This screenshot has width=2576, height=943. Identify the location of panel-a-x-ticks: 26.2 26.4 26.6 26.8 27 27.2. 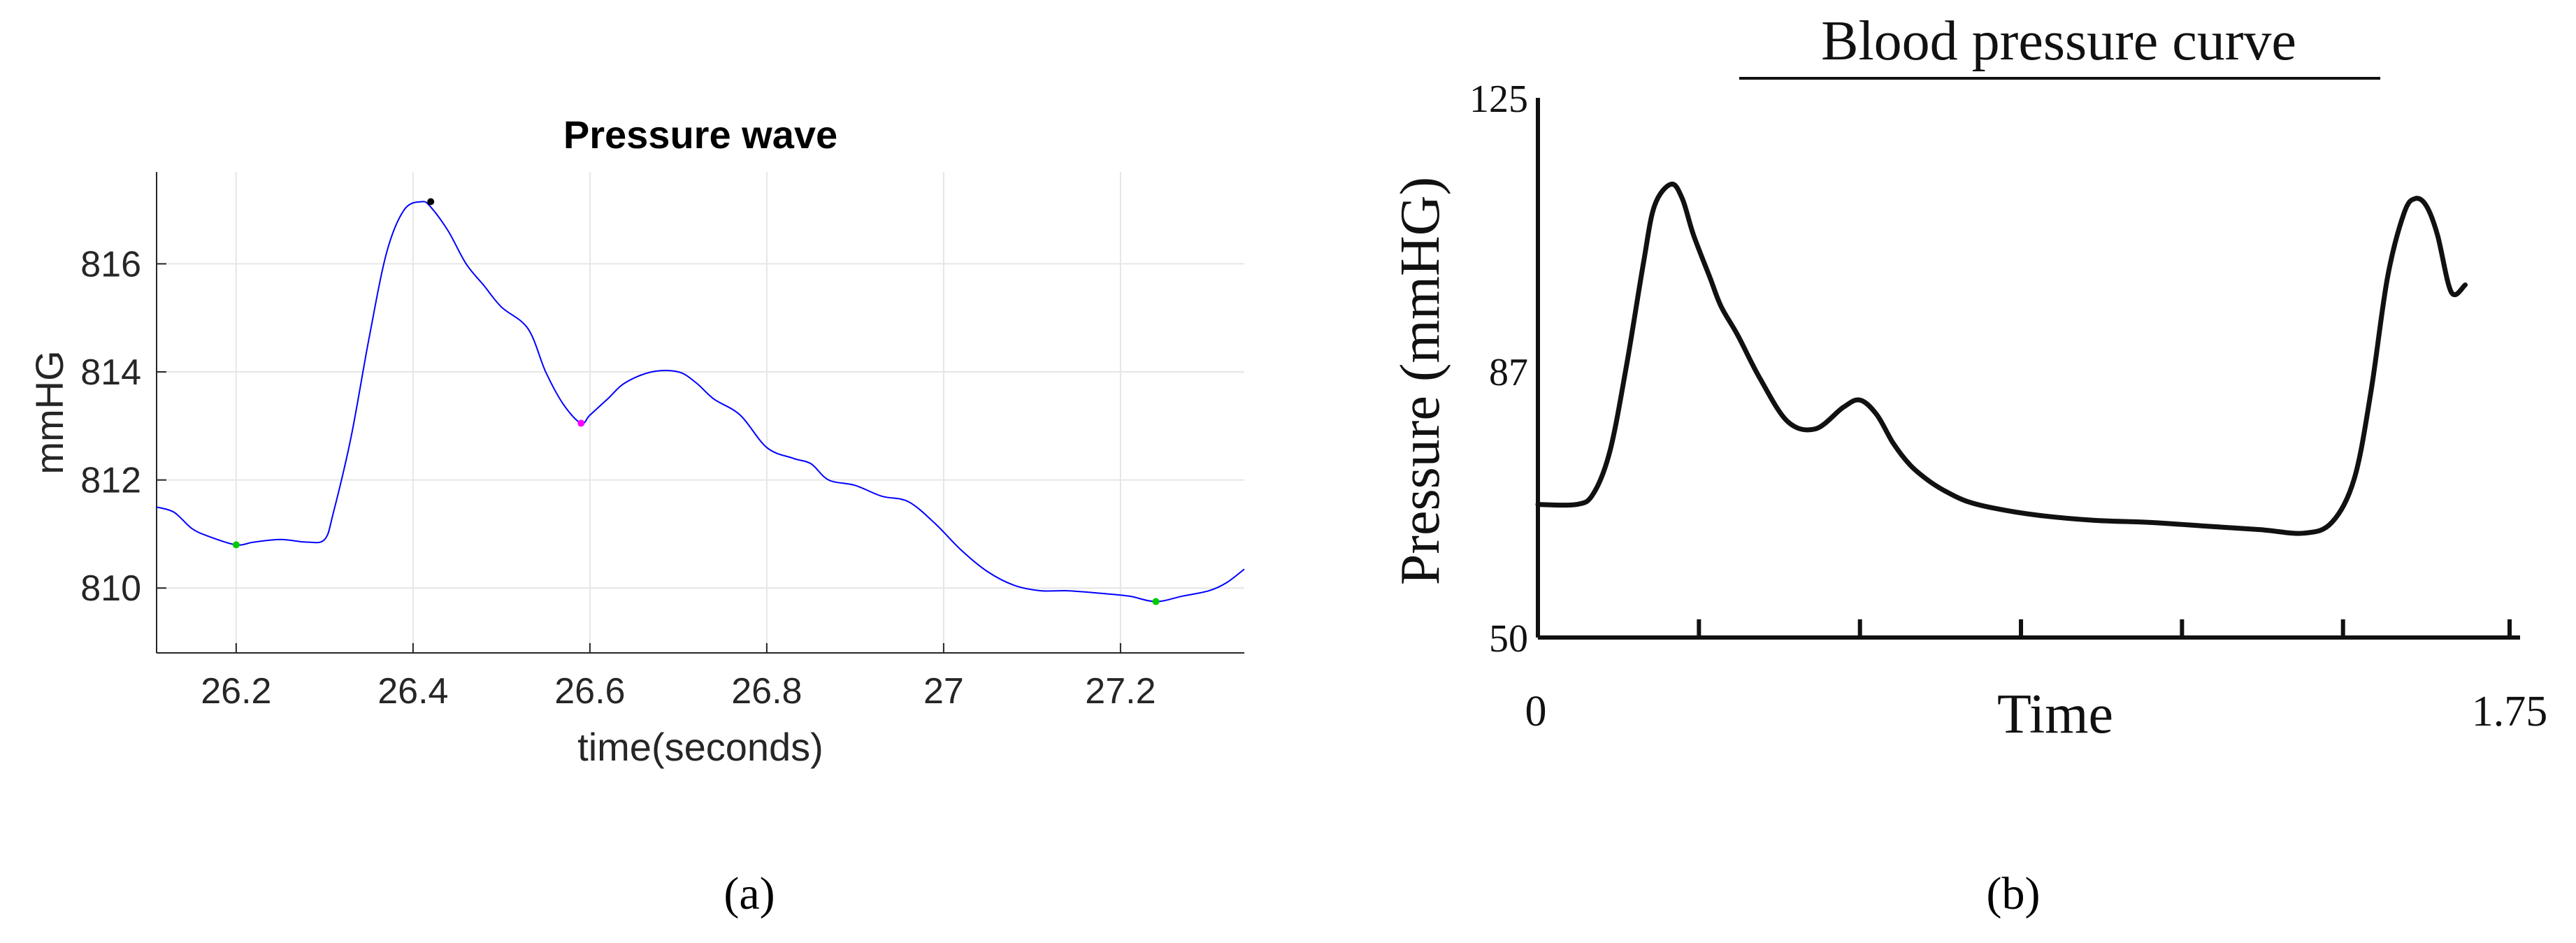
(678, 677).